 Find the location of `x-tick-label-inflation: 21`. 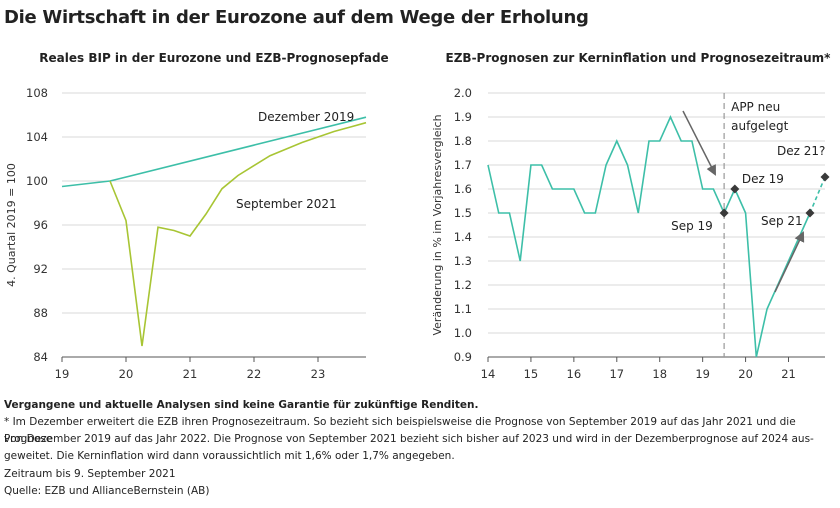

x-tick-label-inflation: 21 is located at coordinates (788, 374).